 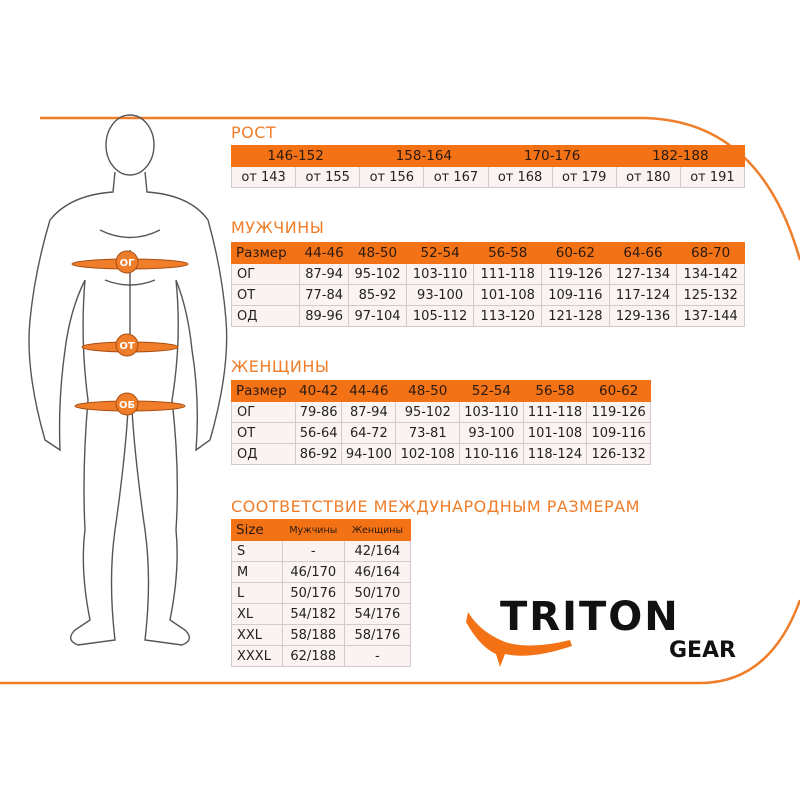 I want to click on measurement-bands: ОГ ОТ ОБ, so click(x=130, y=333).